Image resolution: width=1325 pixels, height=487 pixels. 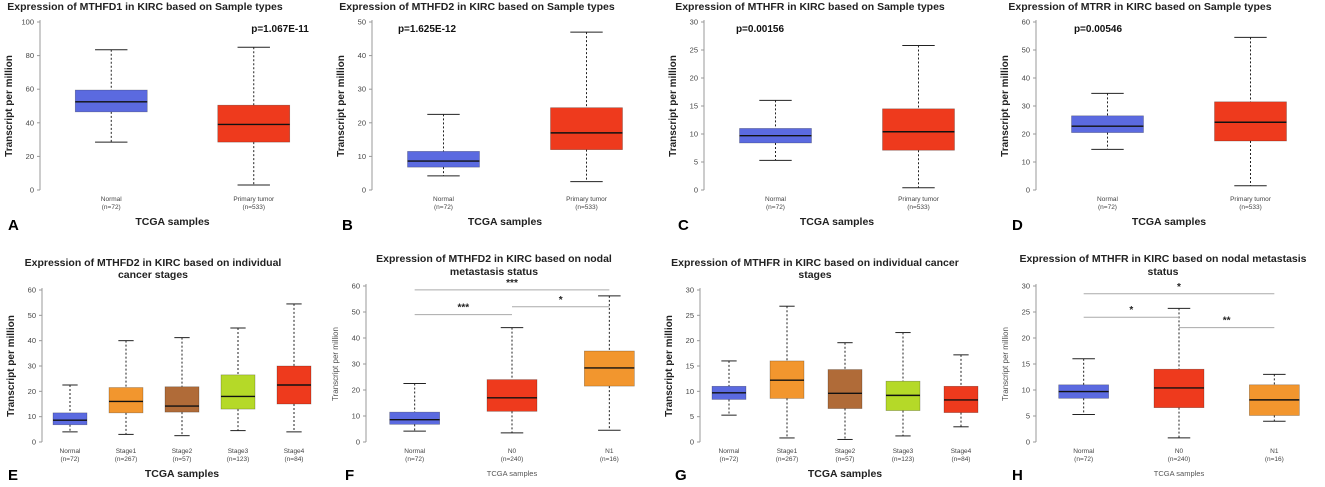 I want to click on box-stage2, so click(x=845, y=391).